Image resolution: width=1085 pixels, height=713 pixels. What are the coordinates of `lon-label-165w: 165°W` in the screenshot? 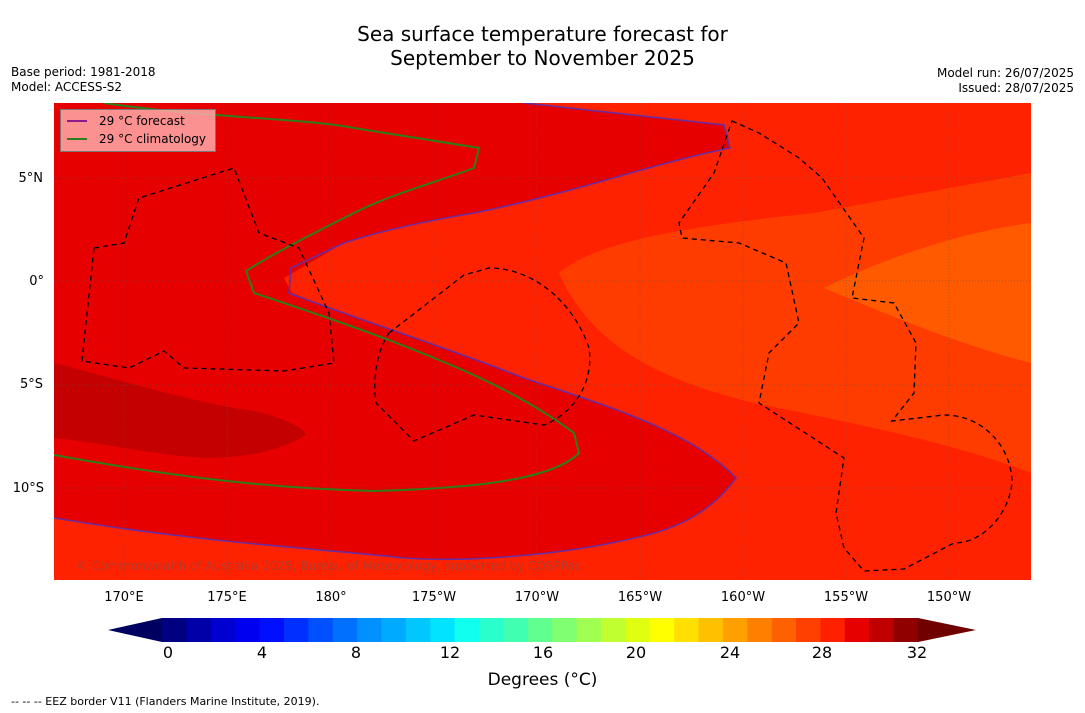 It's located at (640, 597).